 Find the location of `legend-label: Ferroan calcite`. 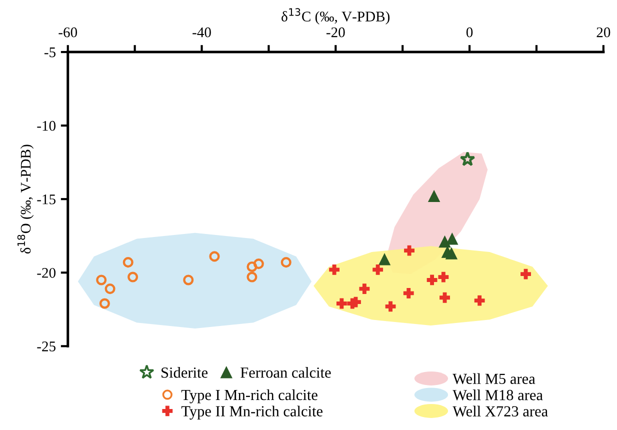

legend-label: Ferroan calcite is located at coordinates (285, 372).